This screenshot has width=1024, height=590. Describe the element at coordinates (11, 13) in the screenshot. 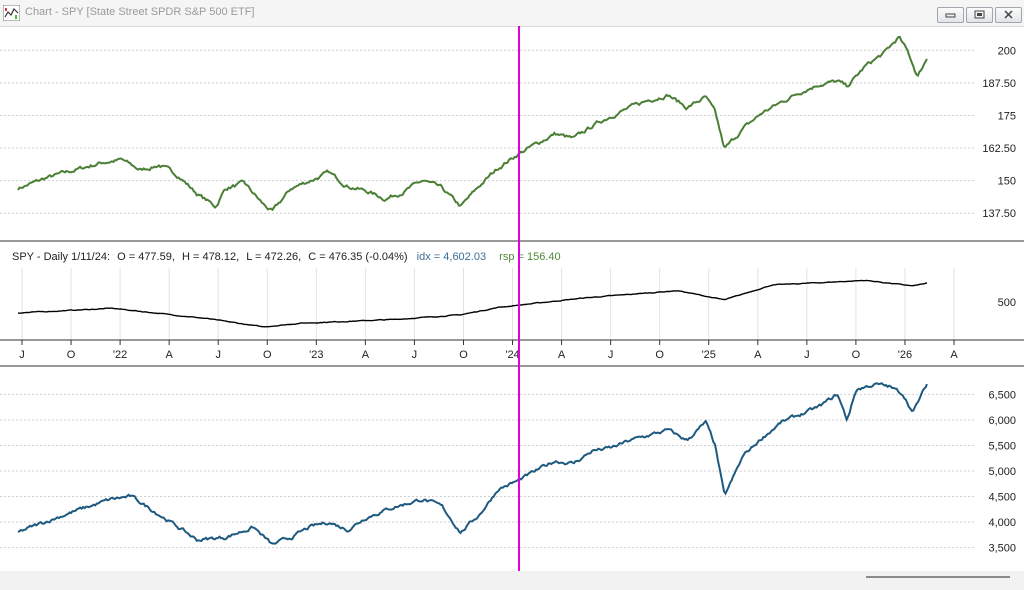

I see `chart-app-icon` at that location.